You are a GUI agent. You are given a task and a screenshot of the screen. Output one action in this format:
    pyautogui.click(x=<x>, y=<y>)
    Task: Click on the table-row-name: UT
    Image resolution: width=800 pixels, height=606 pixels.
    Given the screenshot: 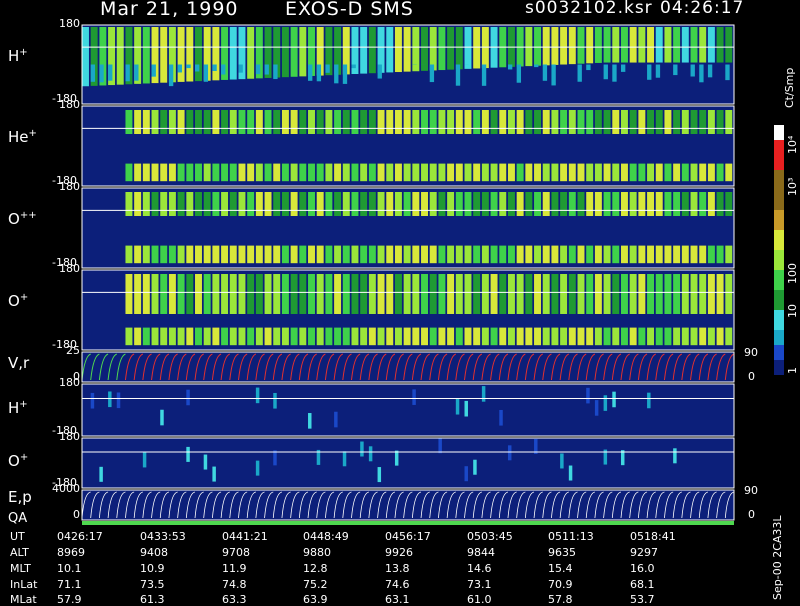 What is the action you would take?
    pyautogui.click(x=17, y=536)
    